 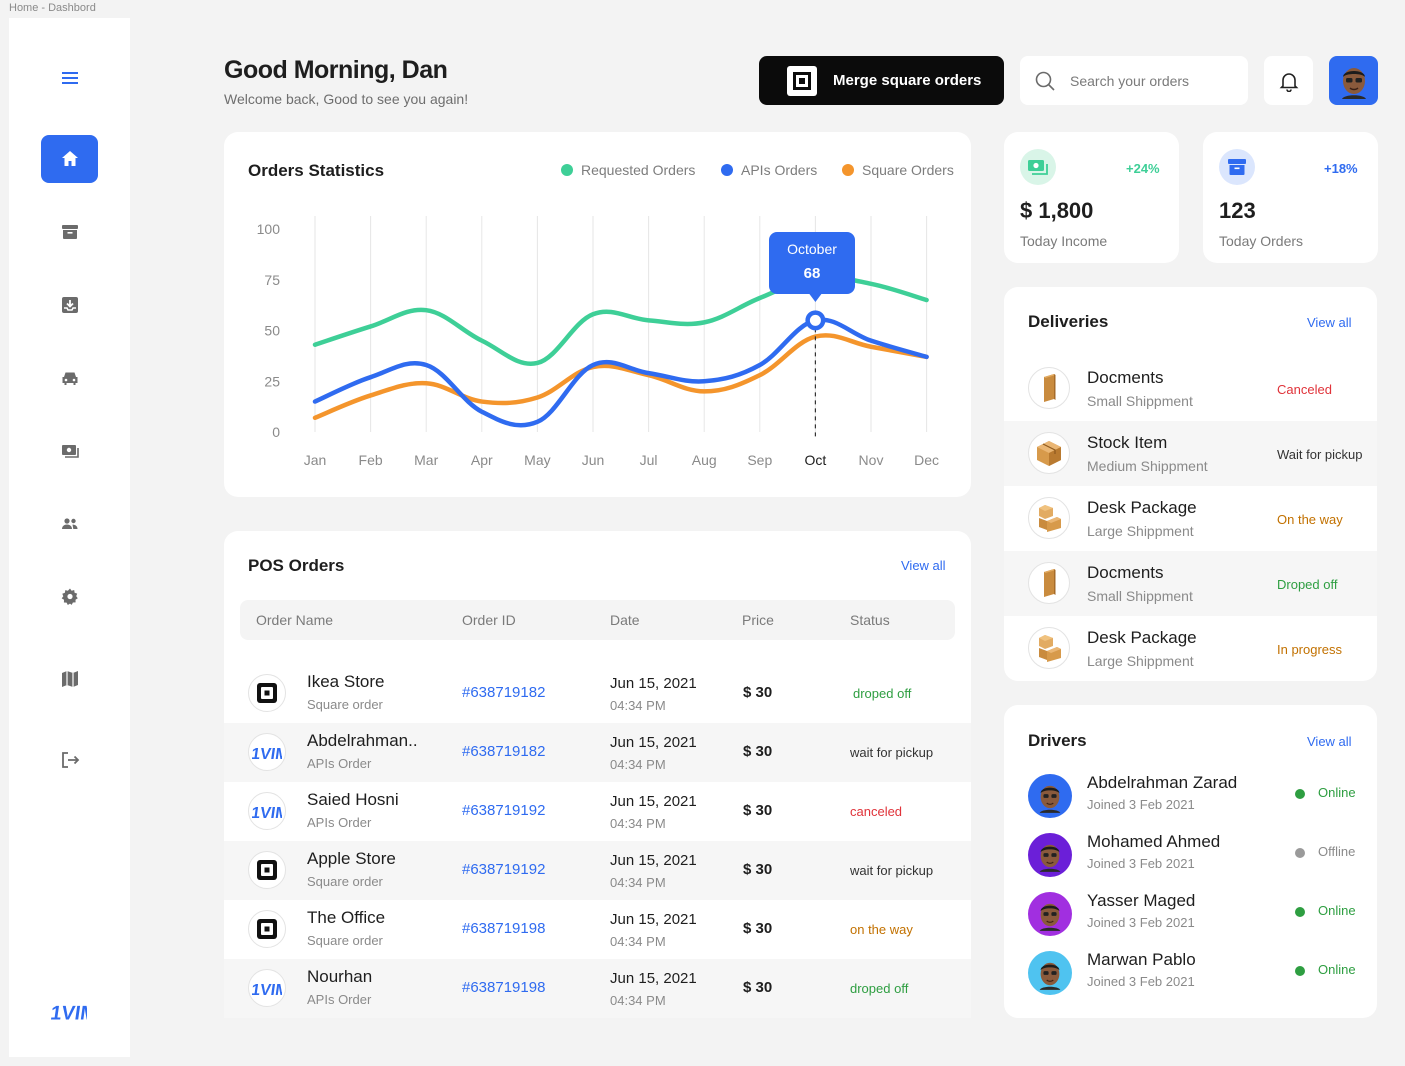 I want to click on settings-icon, so click(x=69, y=596).